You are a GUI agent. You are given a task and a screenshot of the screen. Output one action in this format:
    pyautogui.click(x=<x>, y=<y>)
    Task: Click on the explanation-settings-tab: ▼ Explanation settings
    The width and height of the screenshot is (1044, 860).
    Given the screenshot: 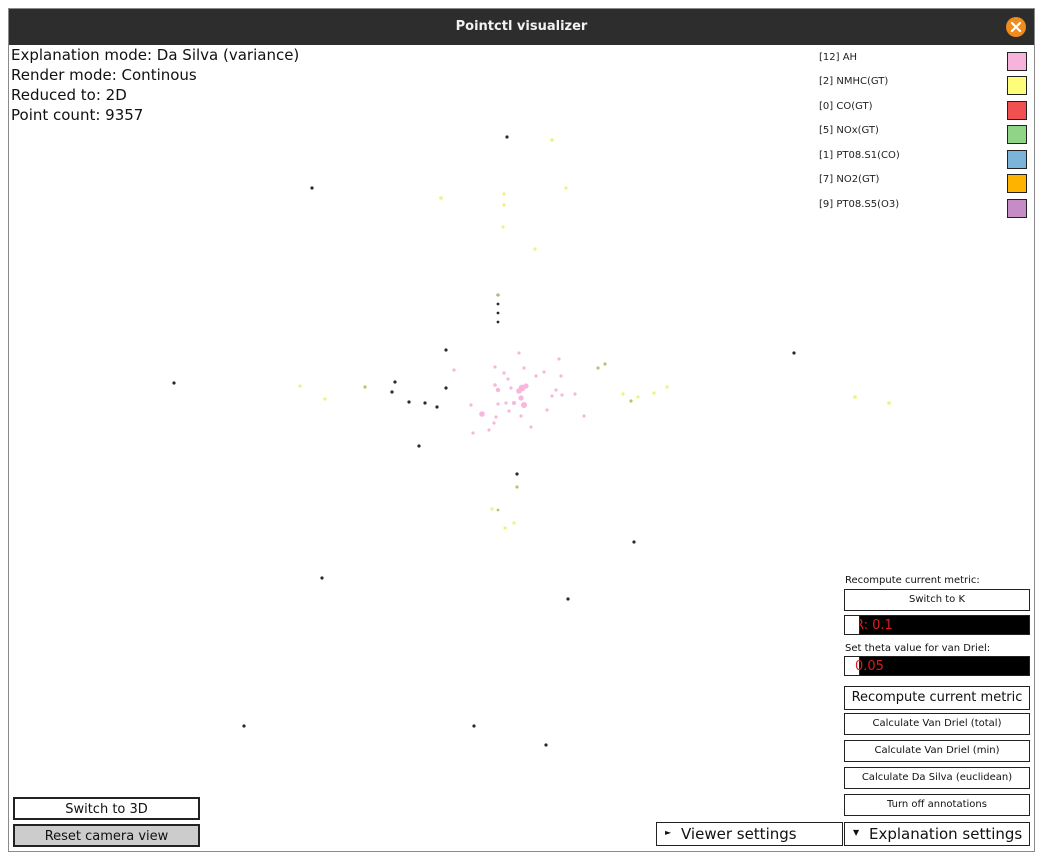 What is the action you would take?
    pyautogui.click(x=937, y=834)
    